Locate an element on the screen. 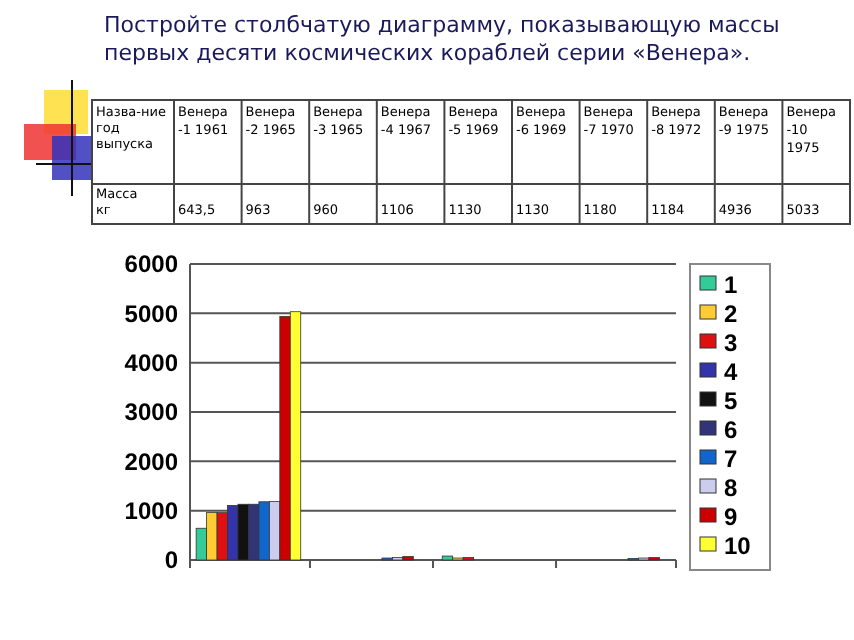 The width and height of the screenshot is (854, 640). legend-label: 1 is located at coordinates (731, 285).